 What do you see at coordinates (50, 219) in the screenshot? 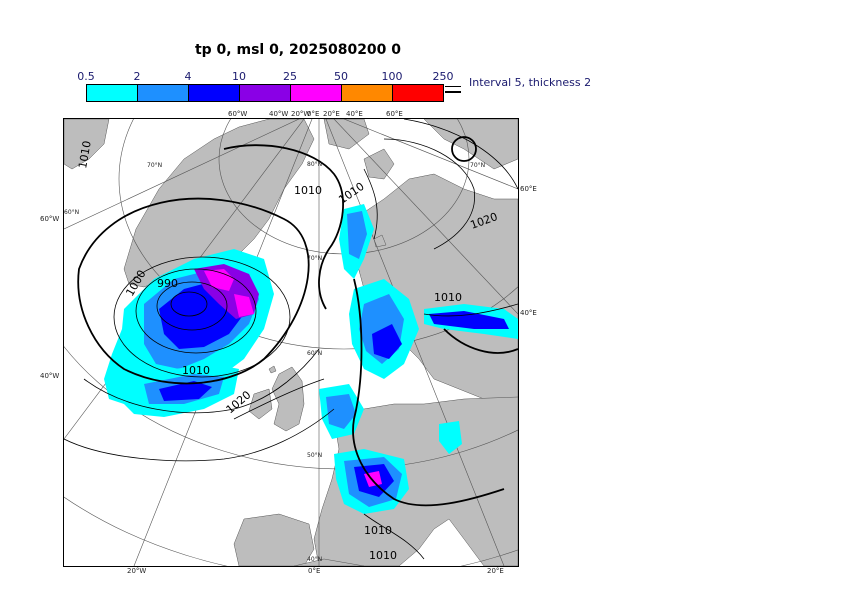
I see `lon-label-left: 60°W` at bounding box center [50, 219].